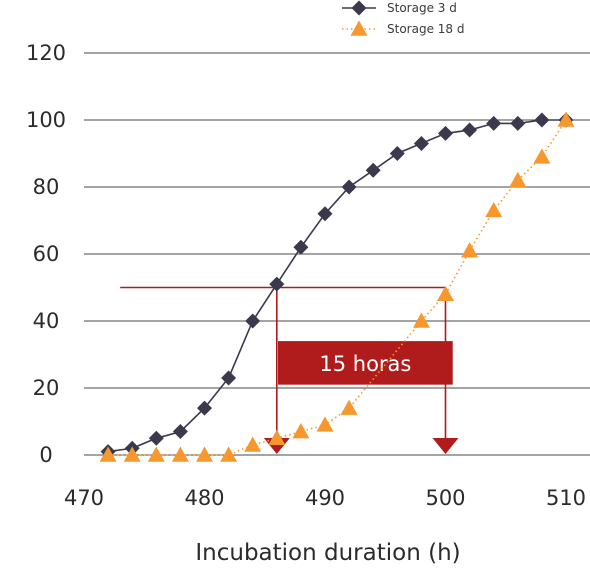 The image size is (590, 570). I want to click on x-tick-label: 490, so click(325, 498).